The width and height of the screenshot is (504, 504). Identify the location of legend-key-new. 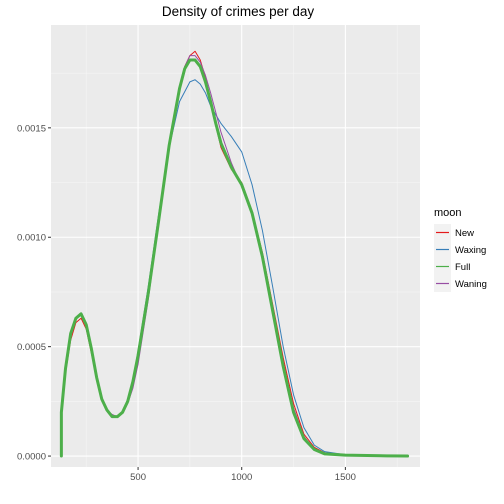
(442, 232).